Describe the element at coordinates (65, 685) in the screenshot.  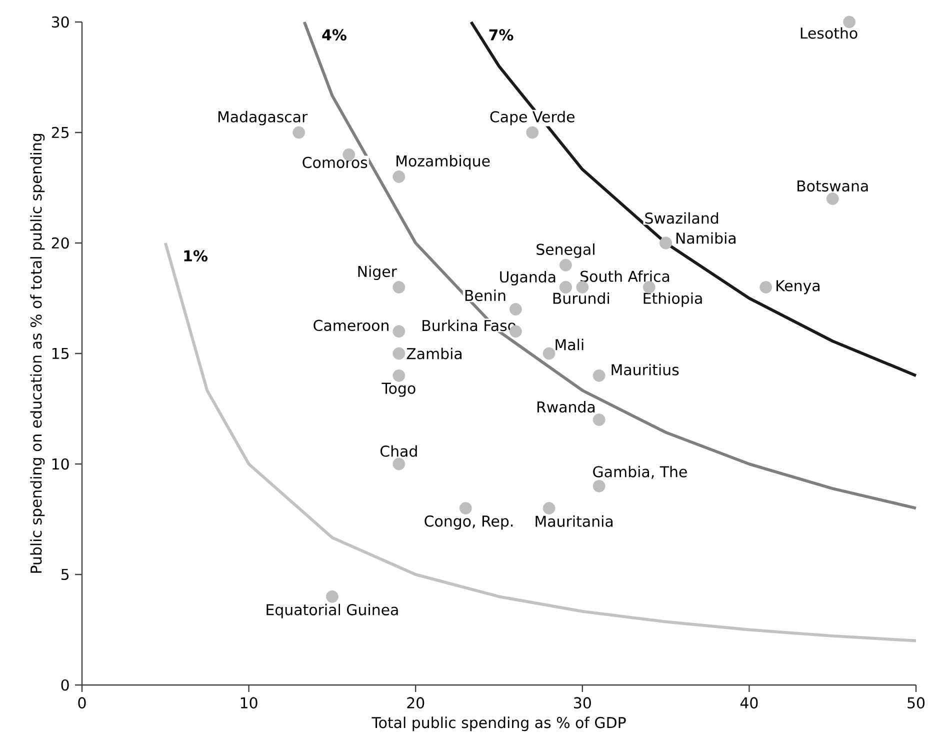
I see `y-tick-label: 0` at that location.